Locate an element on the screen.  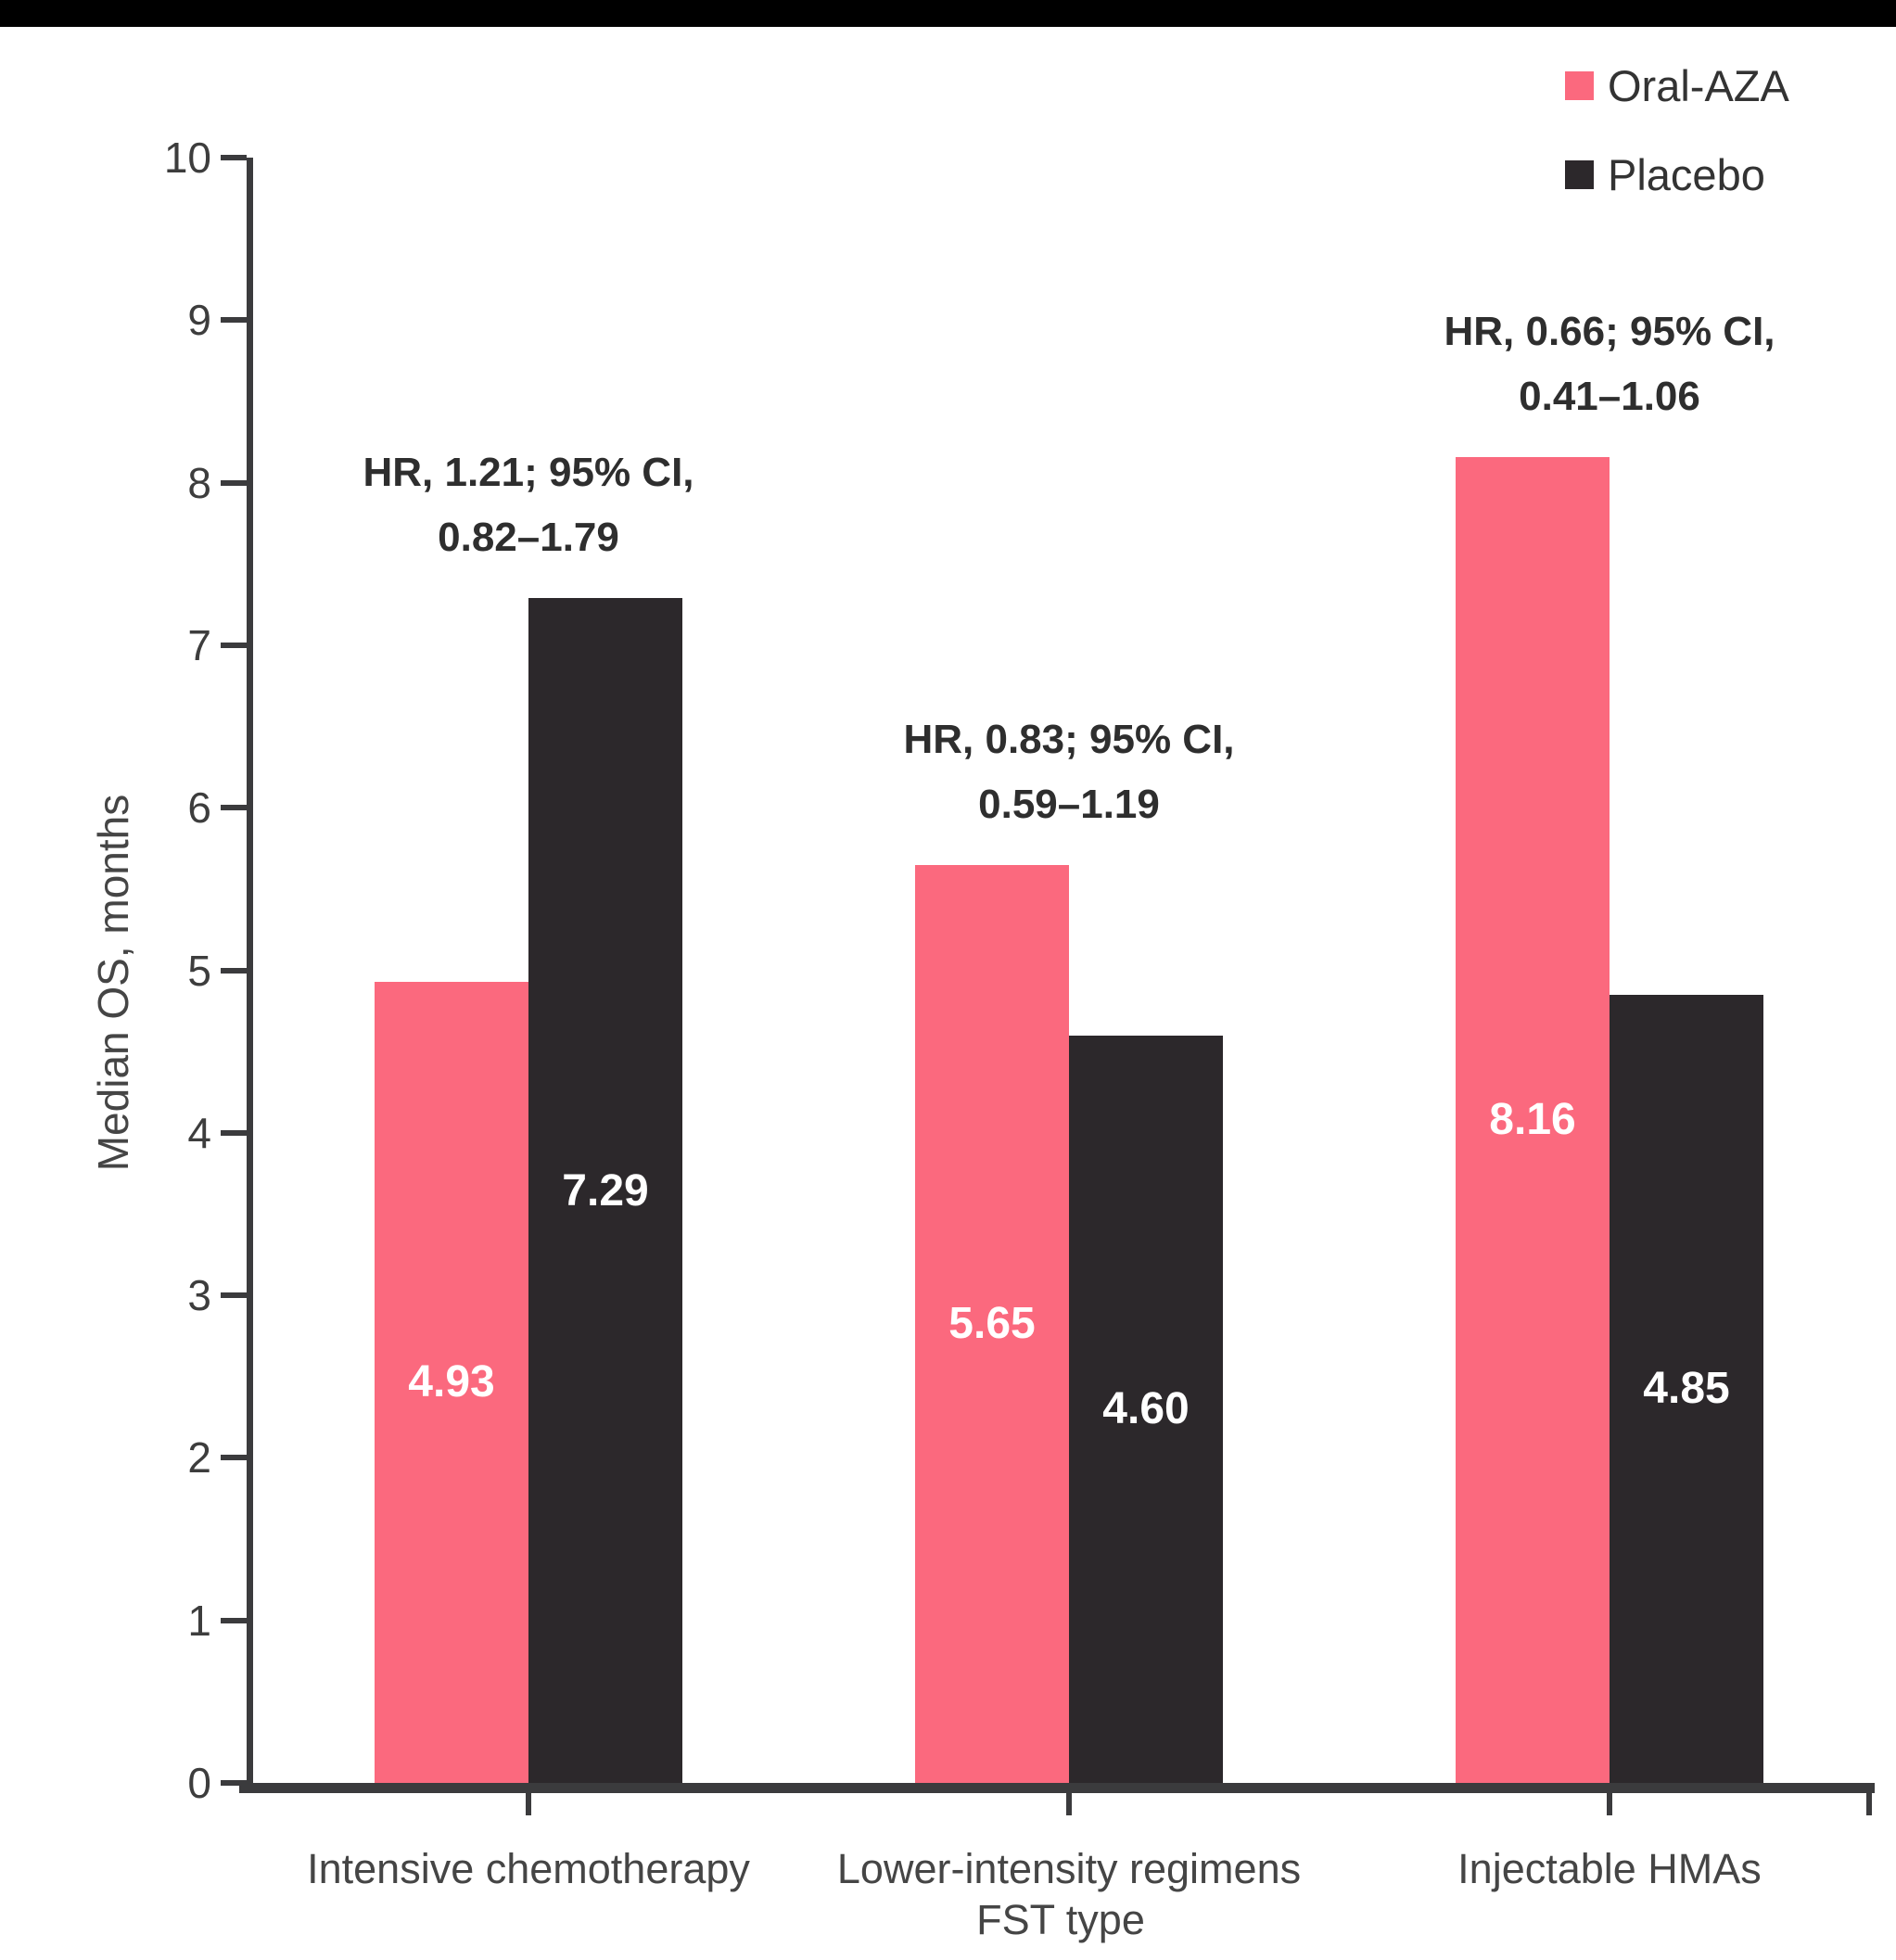
x-category-label: Lower-intensity regimens is located at coordinates (1069, 1868).